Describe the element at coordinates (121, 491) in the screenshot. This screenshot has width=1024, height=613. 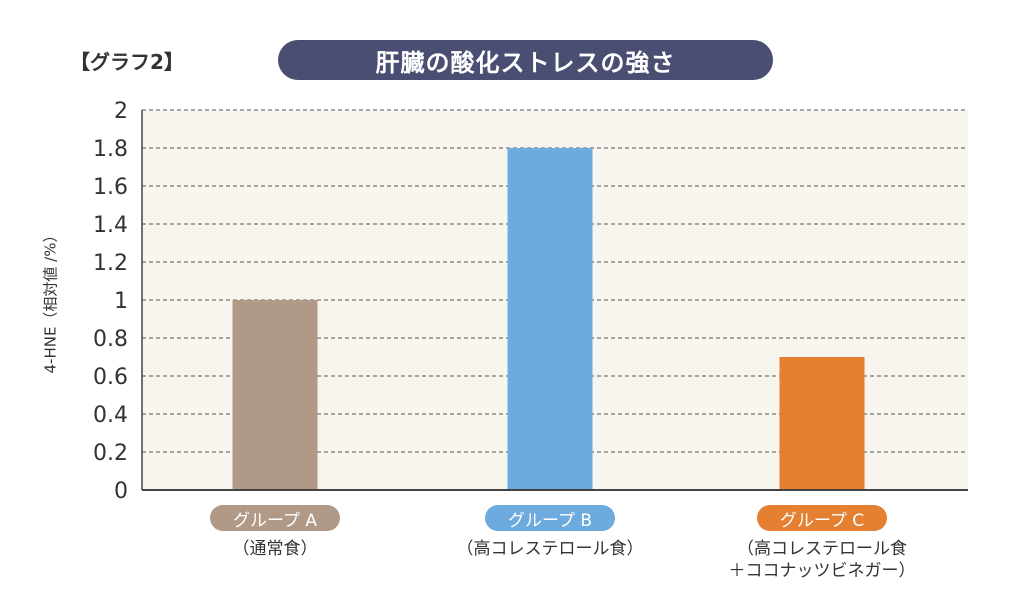
I see `y-tick-label: 0` at that location.